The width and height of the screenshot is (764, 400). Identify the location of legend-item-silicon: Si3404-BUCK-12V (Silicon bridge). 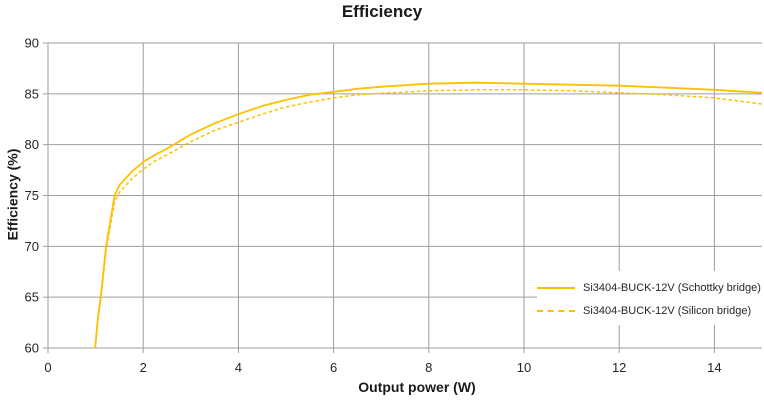
(650, 310).